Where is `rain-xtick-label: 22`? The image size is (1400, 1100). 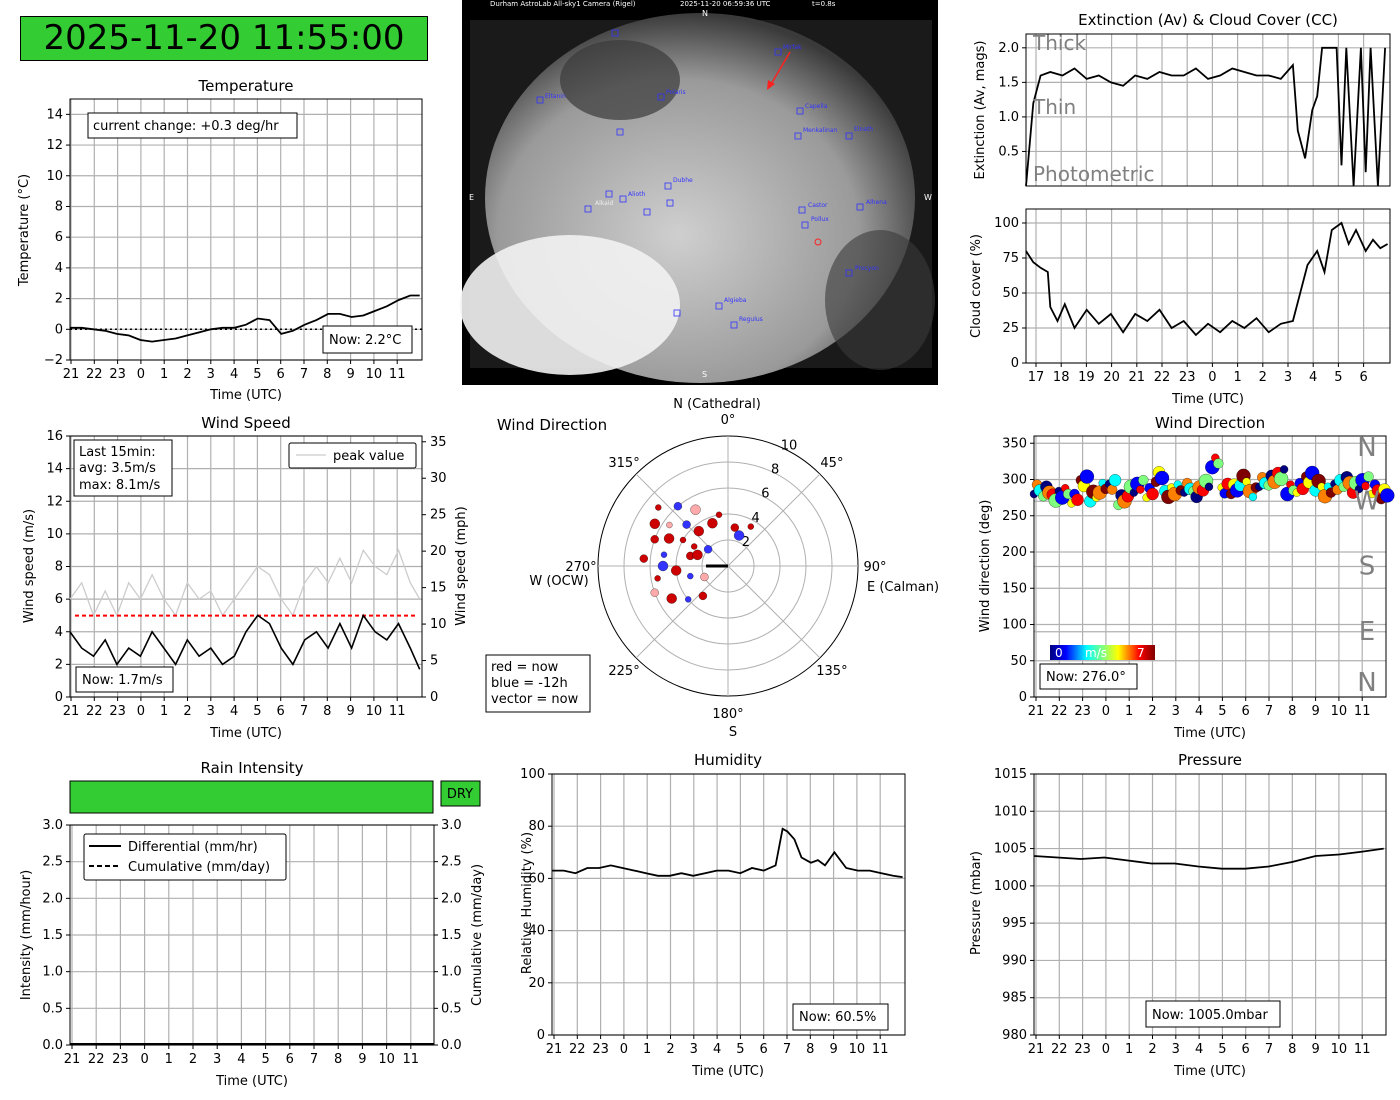
rain-xtick-label: 22 is located at coordinates (96, 1059).